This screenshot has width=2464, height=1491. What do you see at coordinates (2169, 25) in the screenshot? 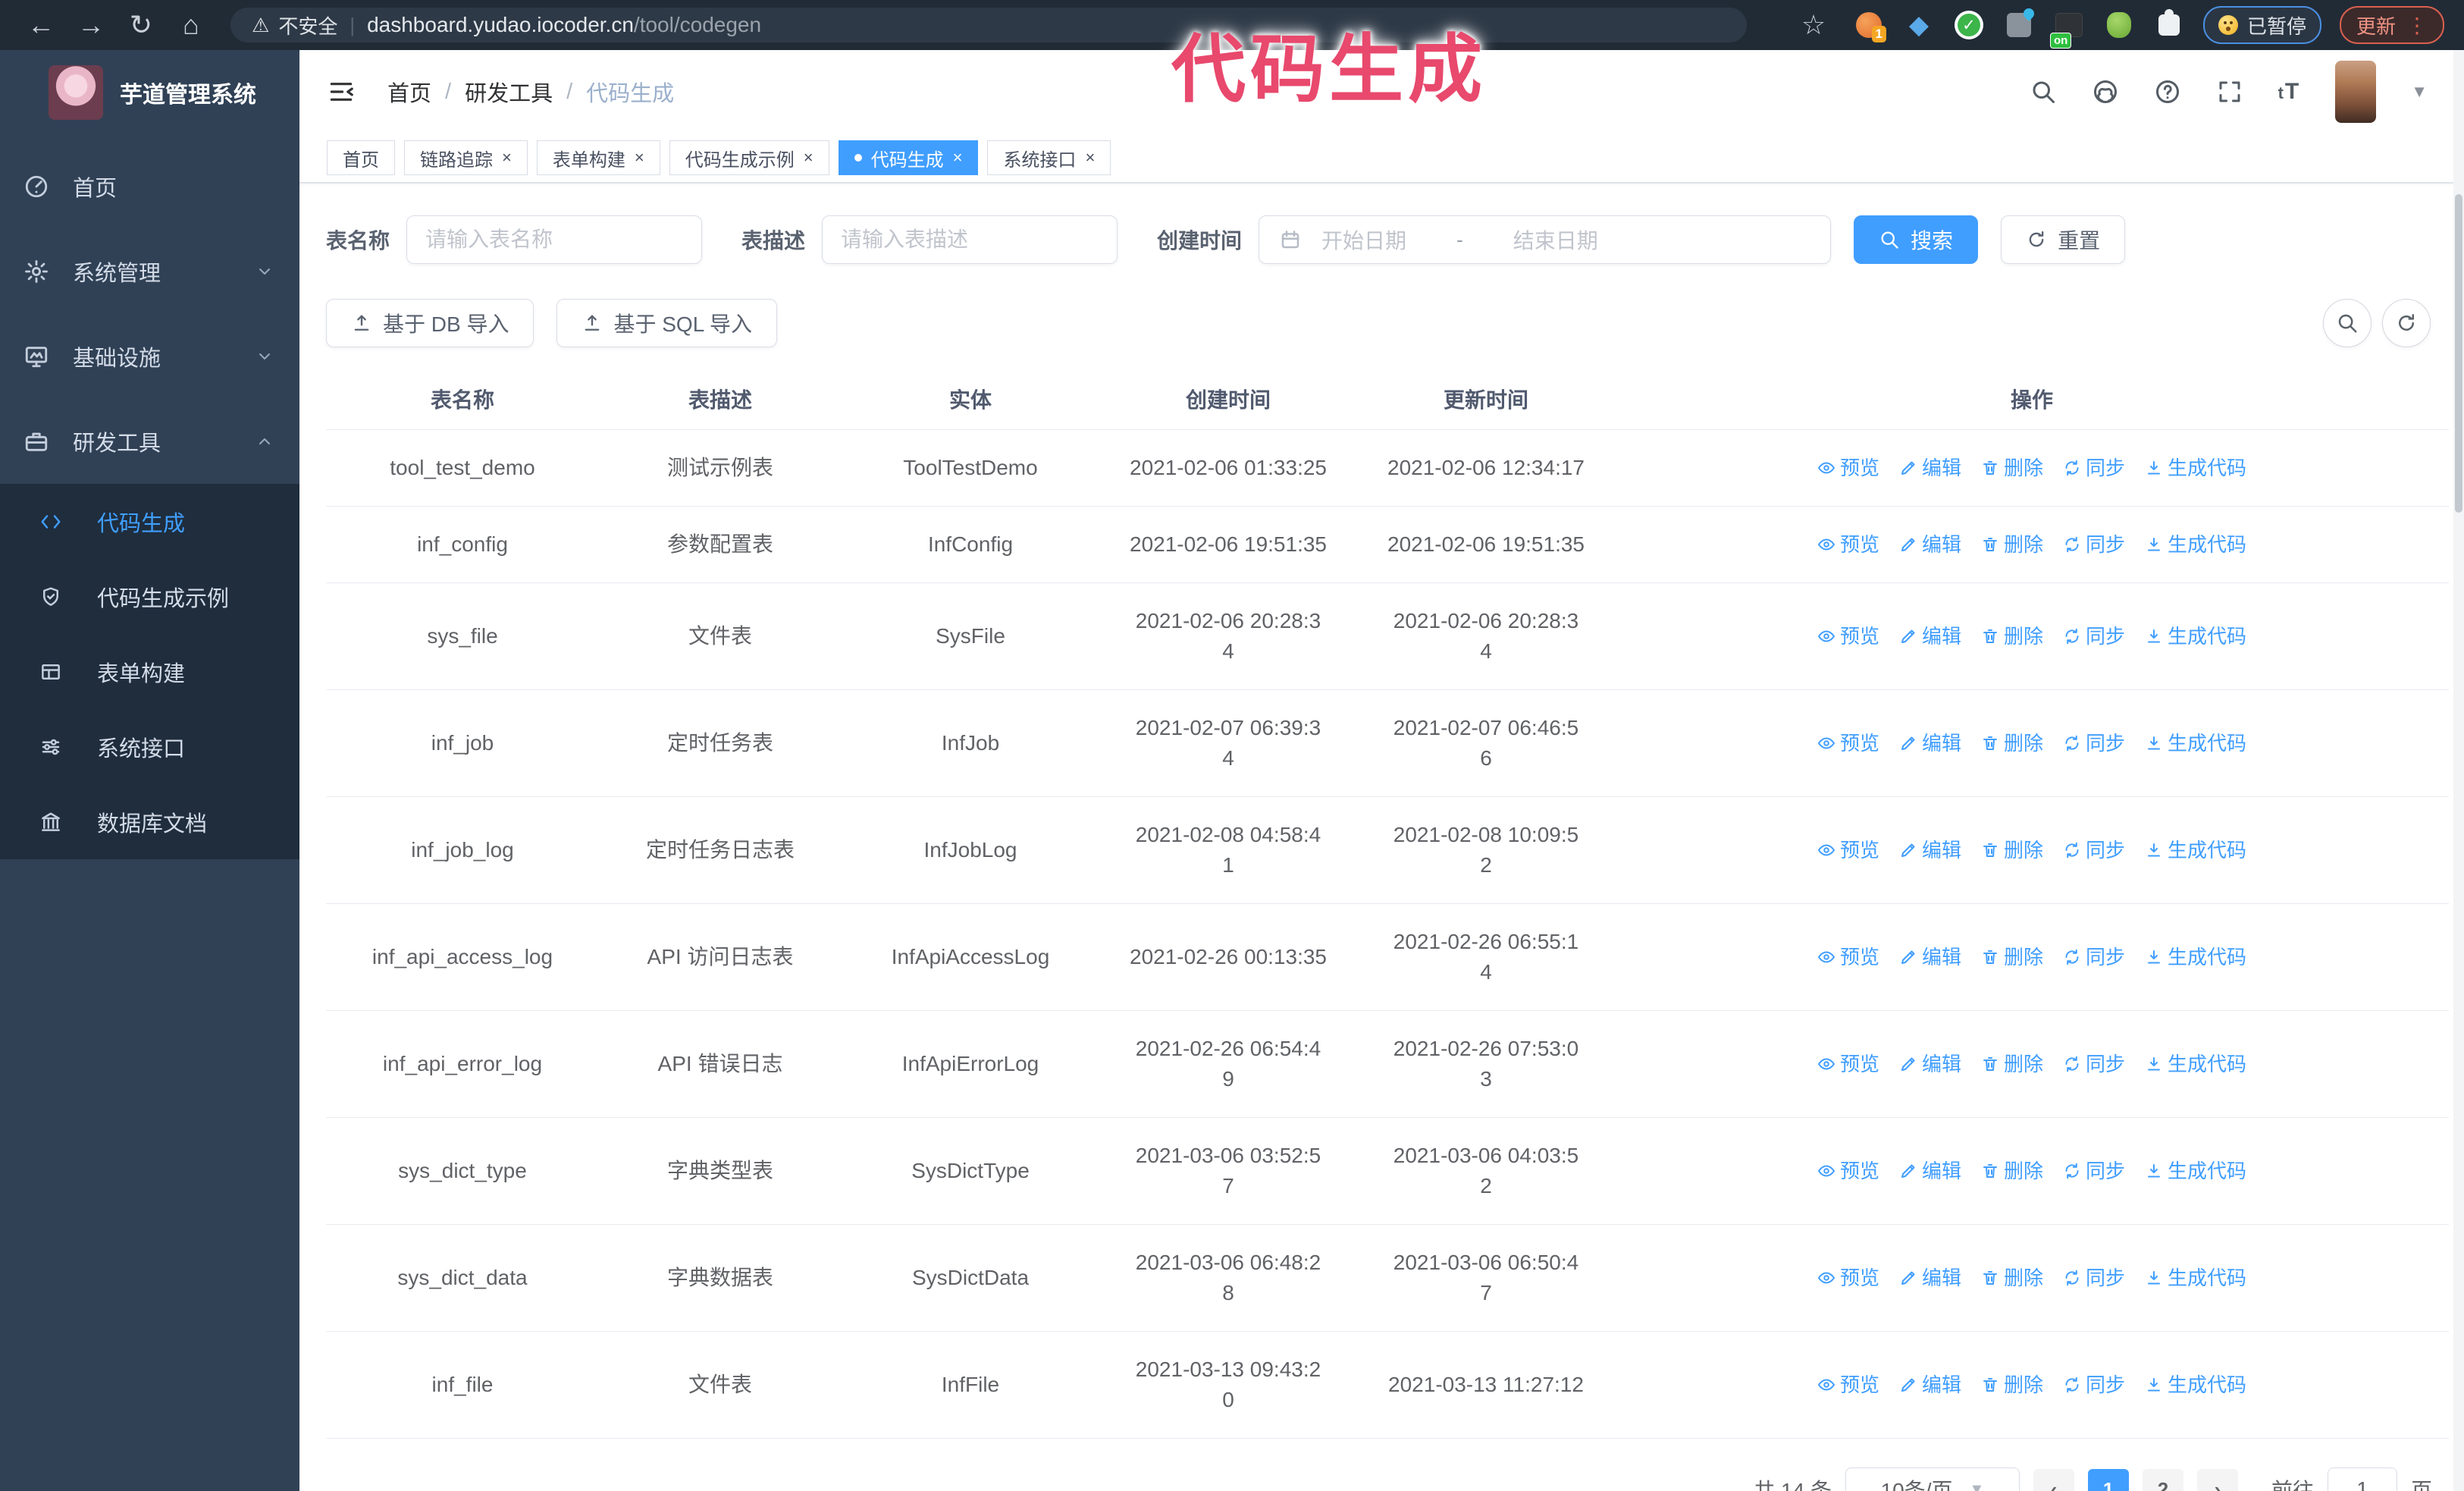
I see `extension-puzzle-icon` at bounding box center [2169, 25].